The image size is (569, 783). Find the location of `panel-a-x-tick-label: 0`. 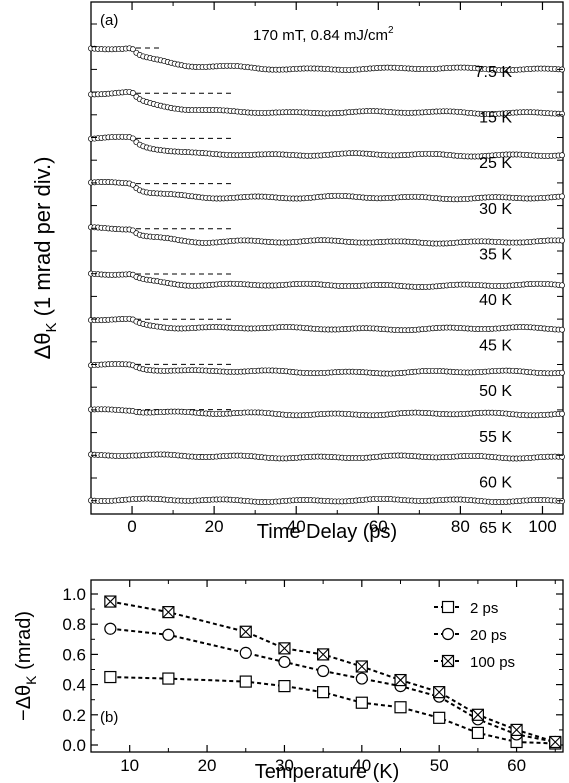

panel-a-x-tick-label: 0 is located at coordinates (131, 526).